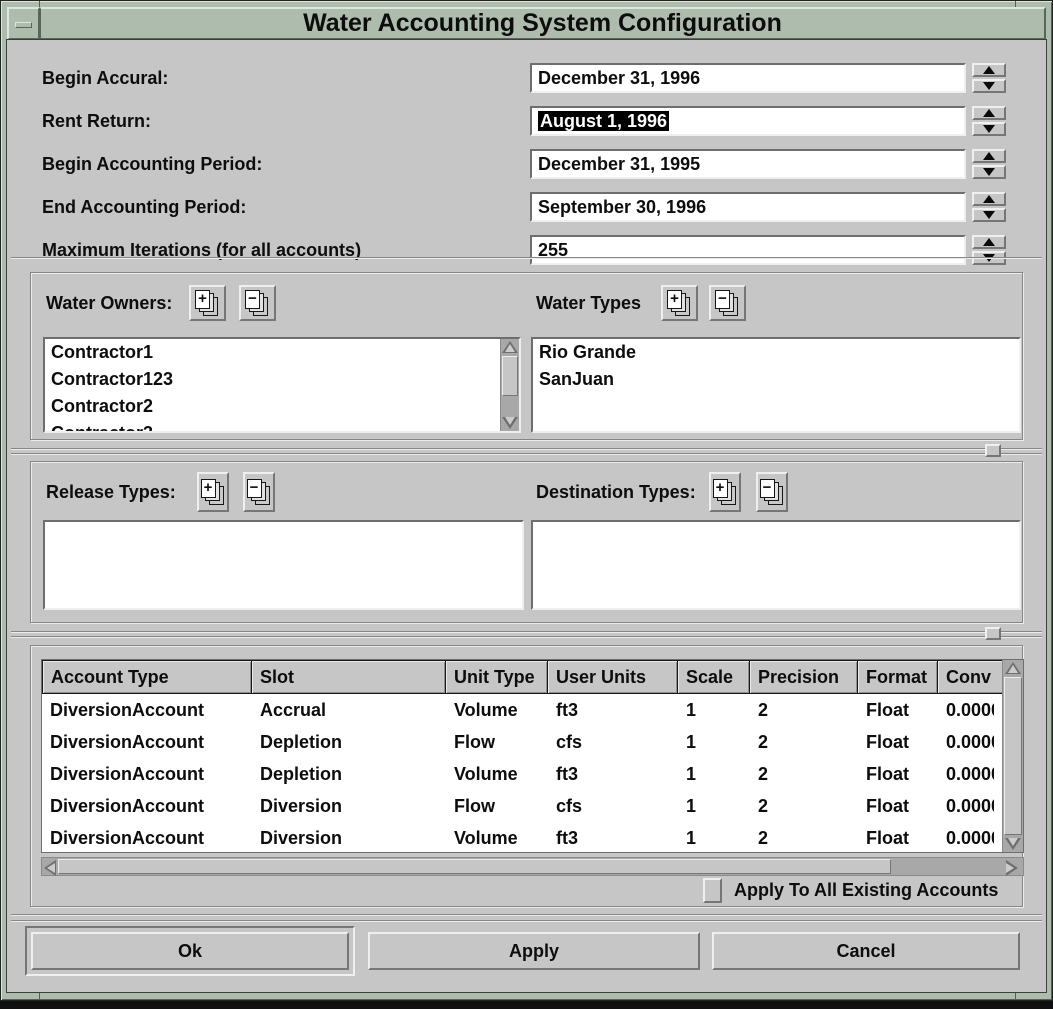 This screenshot has width=1053, height=1009. I want to click on water-owners-remove-button: −, so click(257, 303).